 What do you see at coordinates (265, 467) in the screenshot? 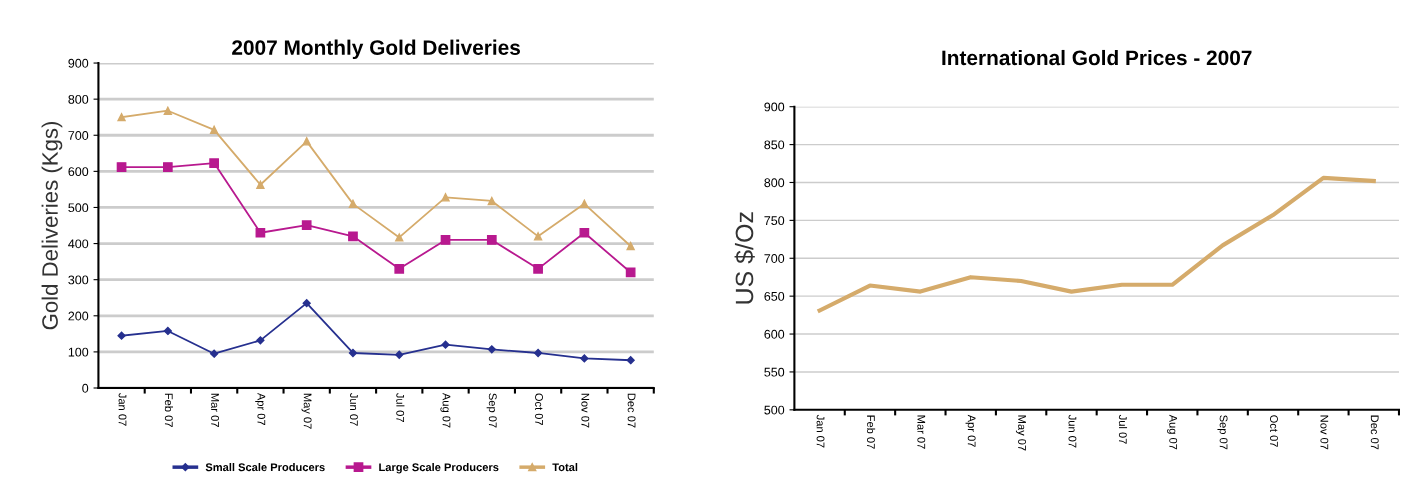
I see `legend-label: Small Scale Producers` at bounding box center [265, 467].